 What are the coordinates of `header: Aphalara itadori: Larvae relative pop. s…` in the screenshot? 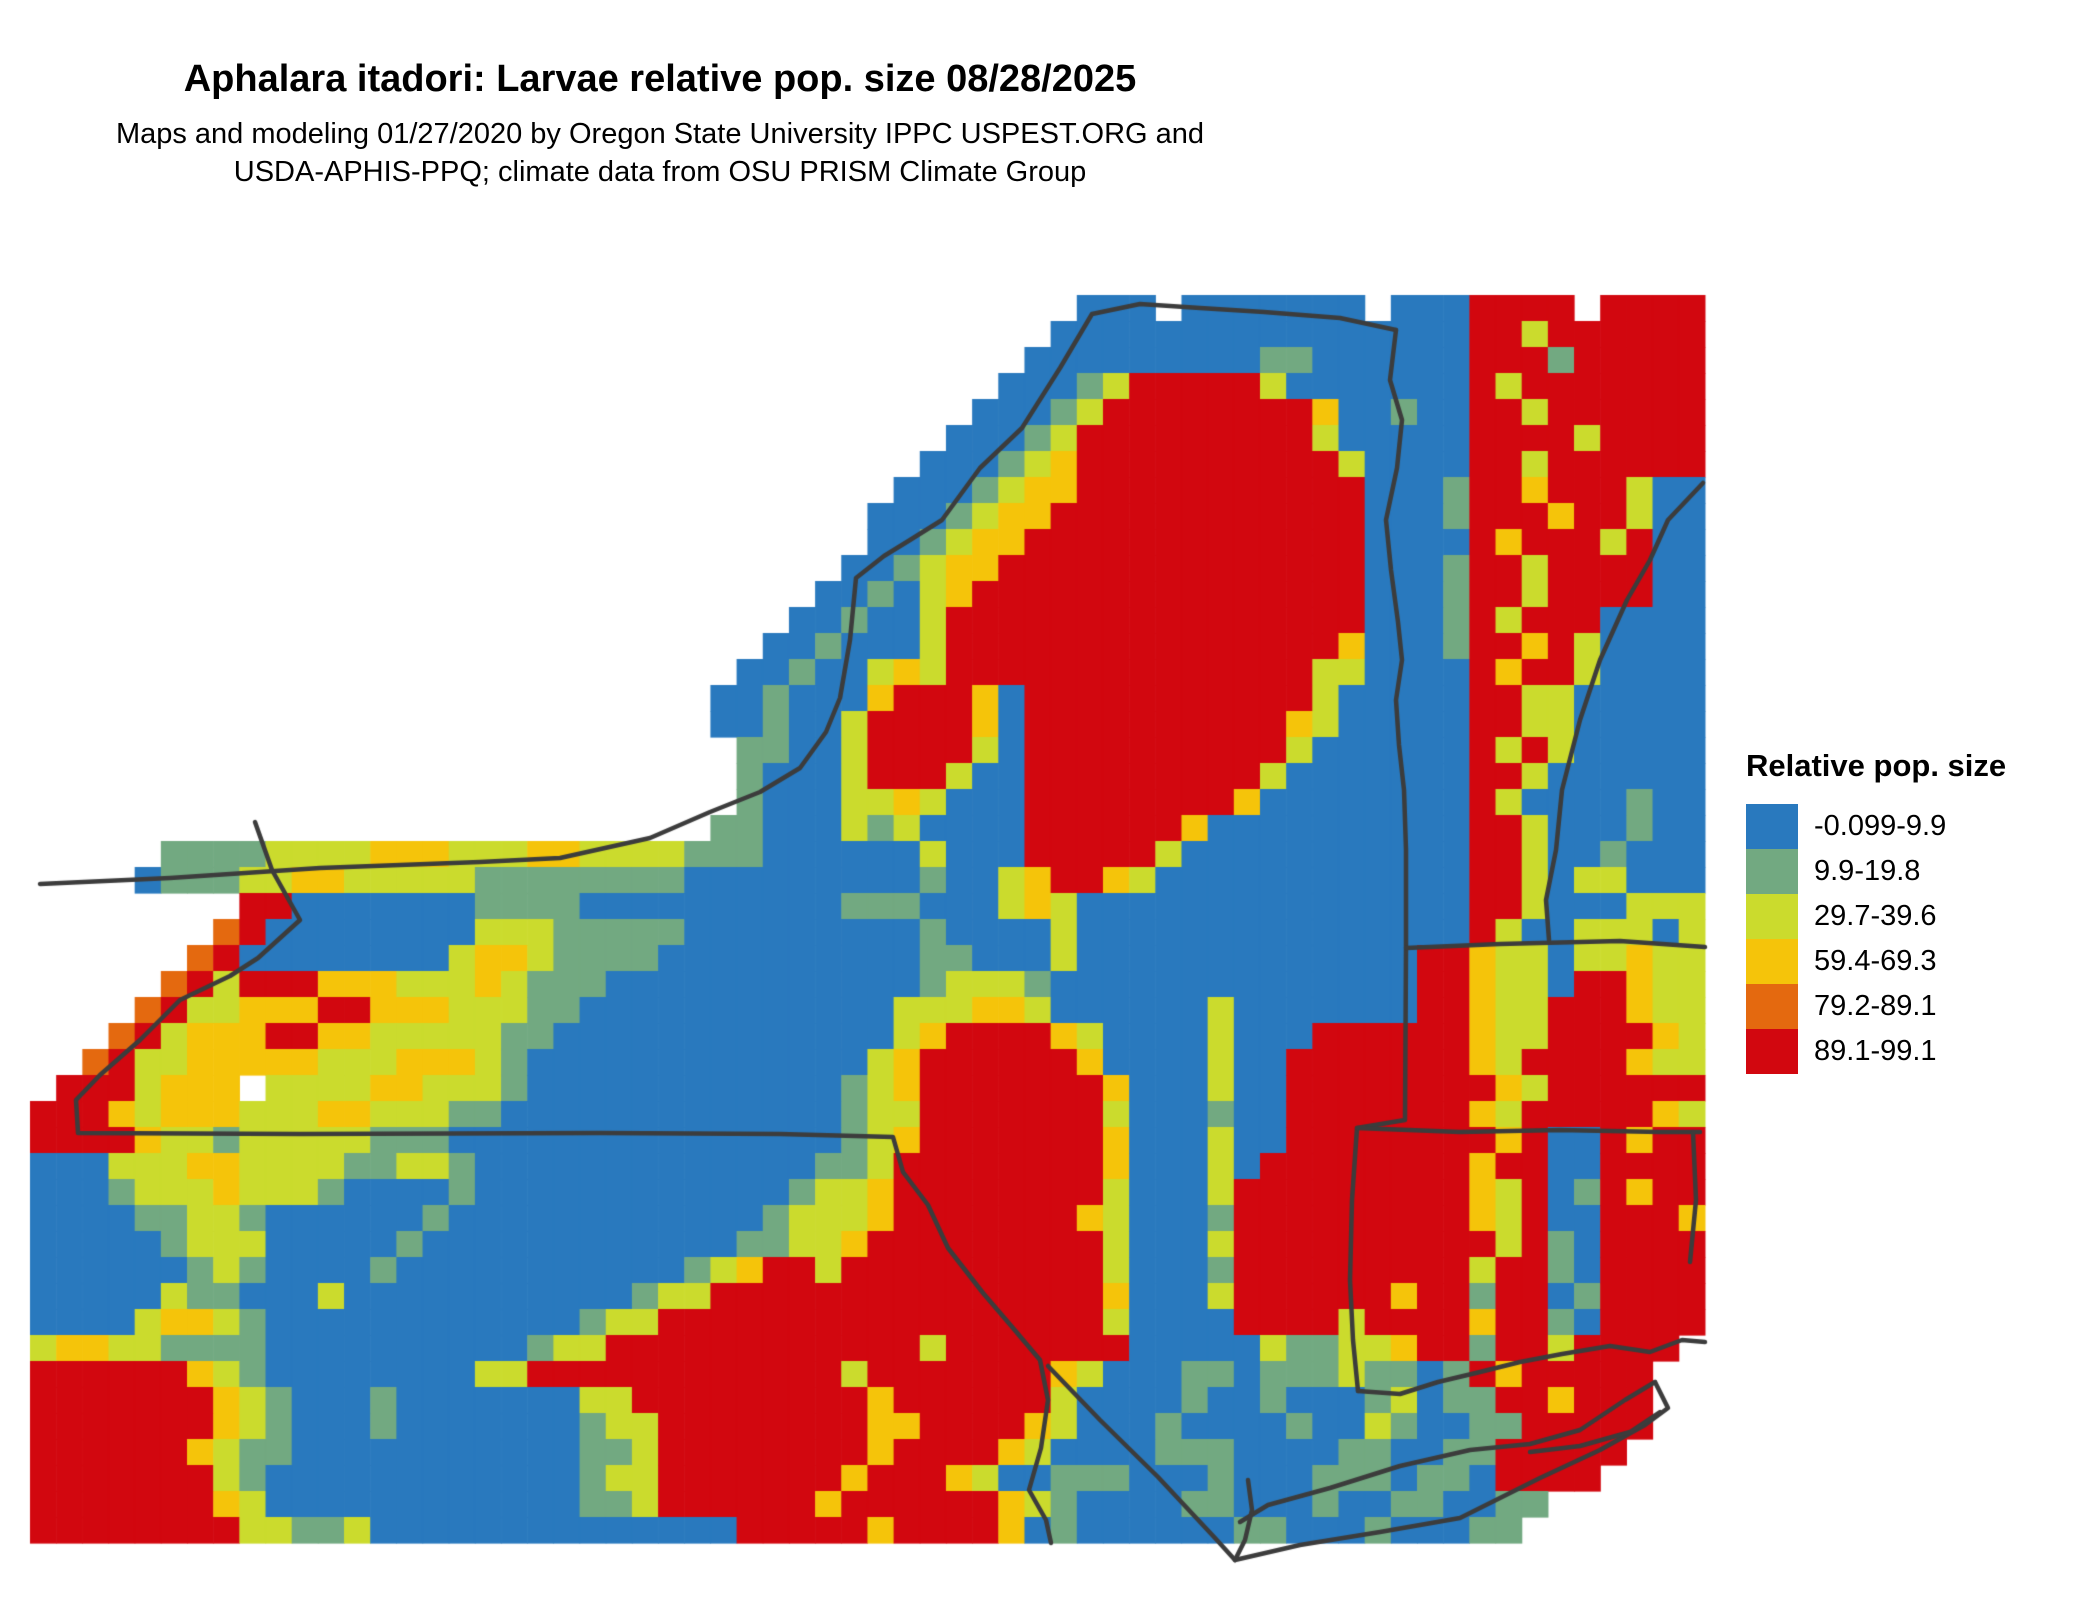 It's located at (660, 124).